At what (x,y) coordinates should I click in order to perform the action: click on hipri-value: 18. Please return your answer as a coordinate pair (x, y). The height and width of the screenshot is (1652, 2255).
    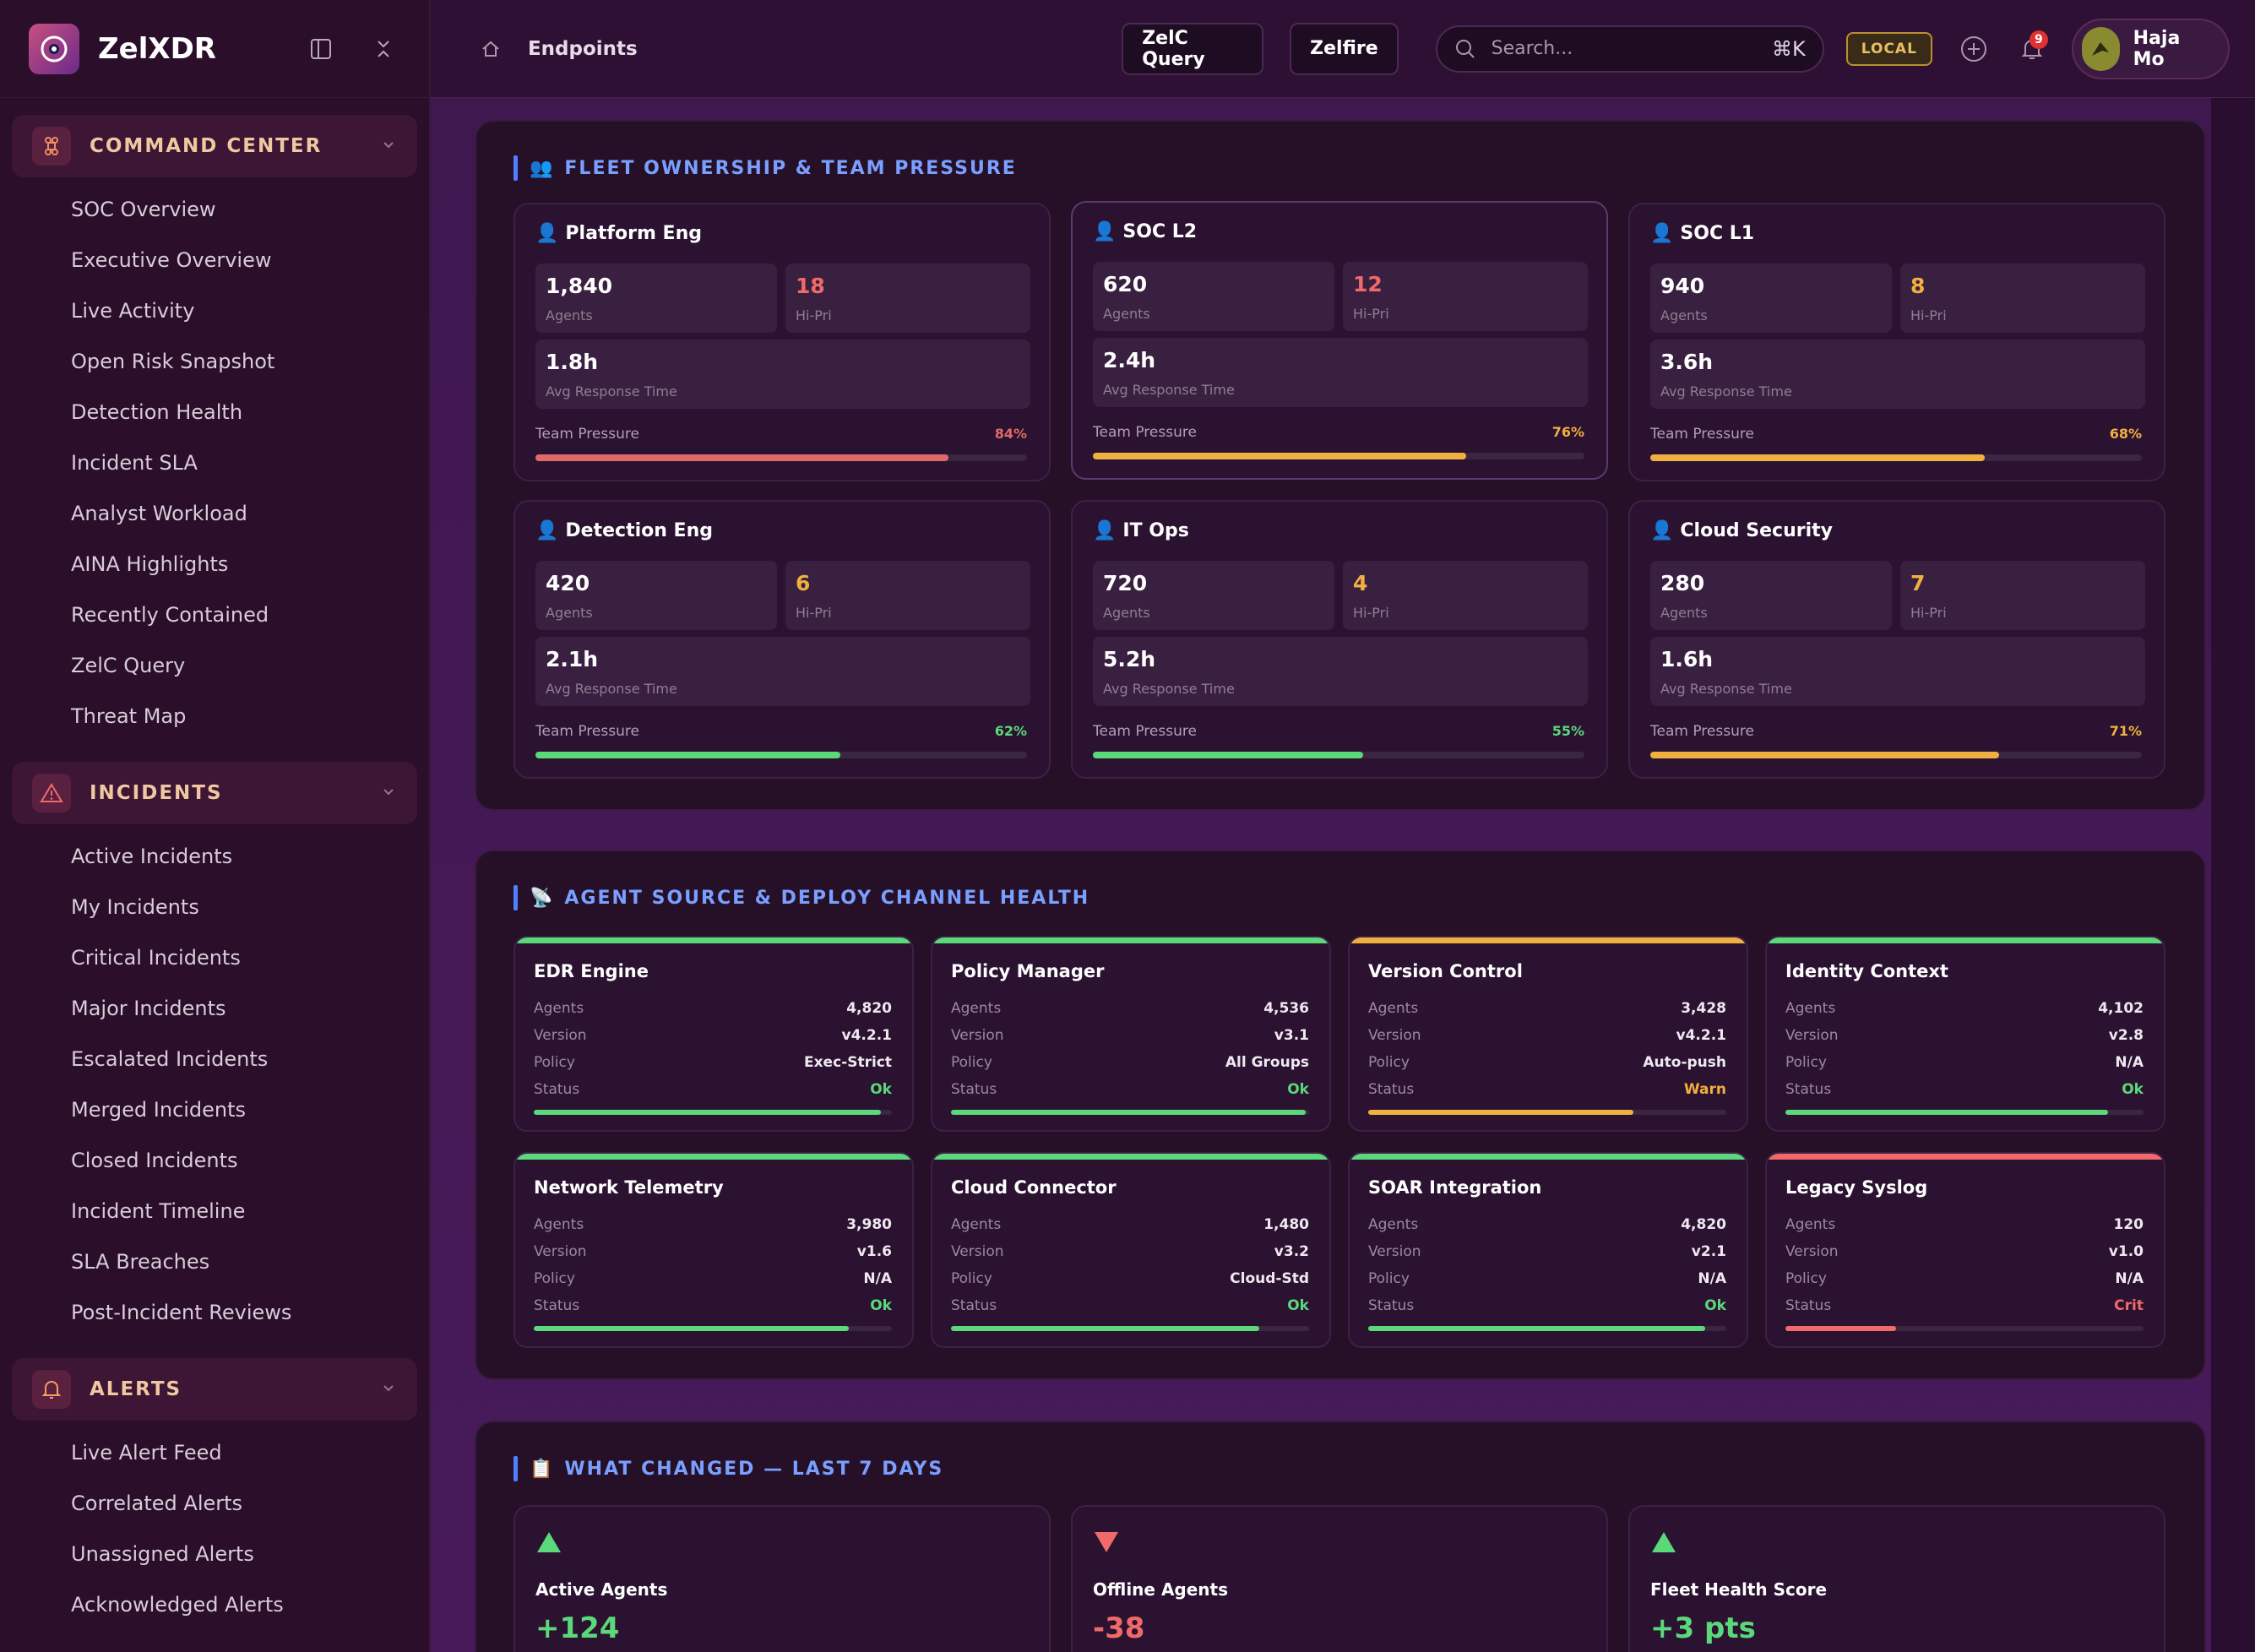
    Looking at the image, I should click on (810, 286).